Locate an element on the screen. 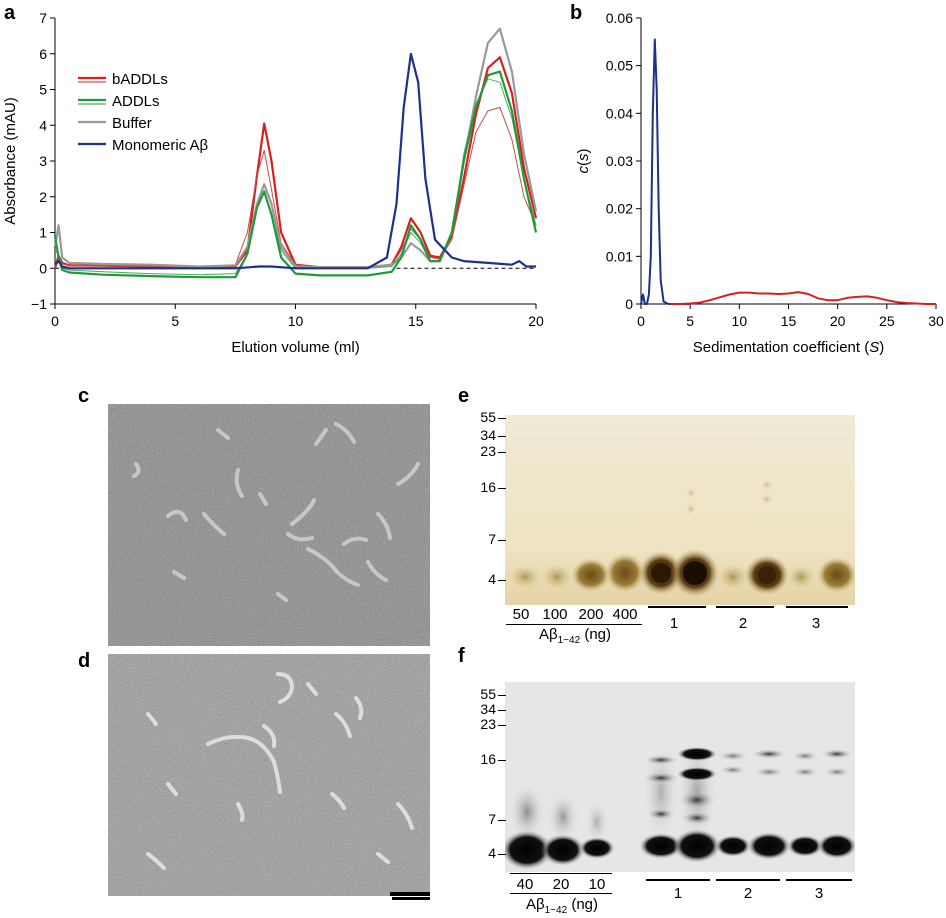  a-x-tick-label: 10 is located at coordinates (296, 321).